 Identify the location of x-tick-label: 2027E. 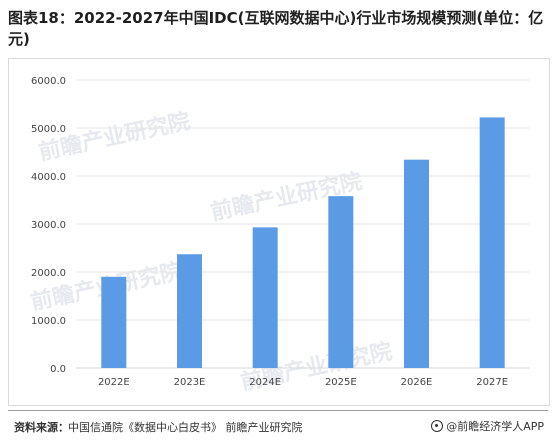
(492, 382).